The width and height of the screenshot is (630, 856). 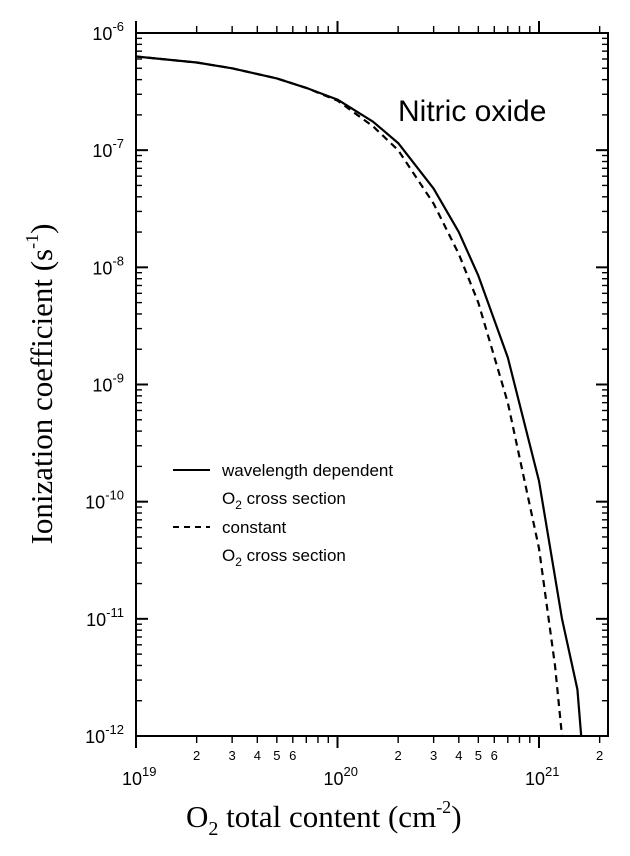 I want to click on y-tick-label: 10⁻⁹, so click(x=108, y=383).